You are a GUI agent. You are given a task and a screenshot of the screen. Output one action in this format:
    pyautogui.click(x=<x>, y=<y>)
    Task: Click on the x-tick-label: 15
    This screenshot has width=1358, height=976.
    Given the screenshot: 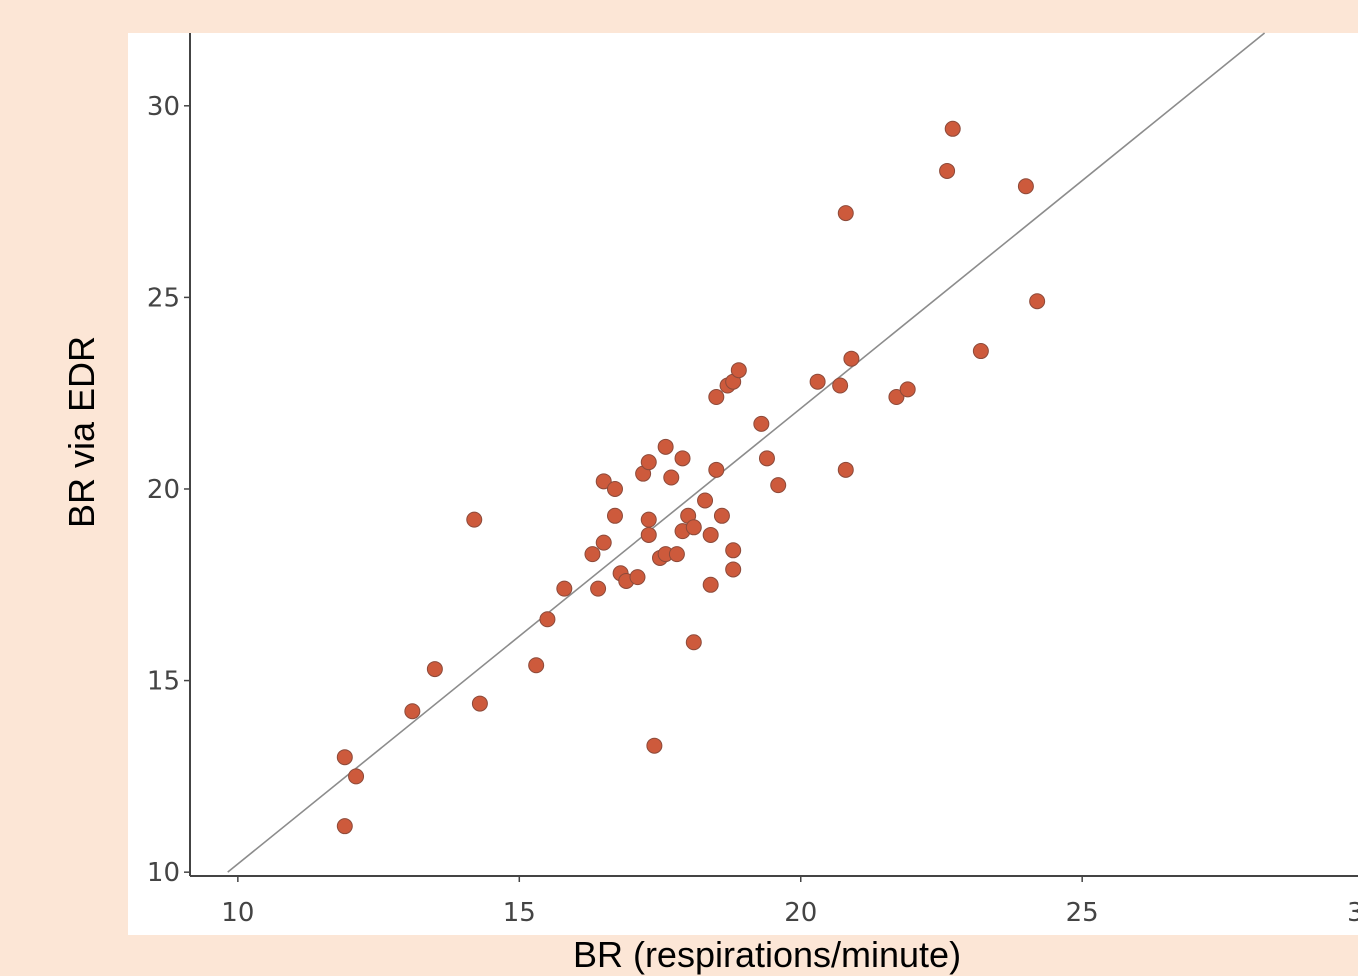 What is the action you would take?
    pyautogui.click(x=519, y=913)
    